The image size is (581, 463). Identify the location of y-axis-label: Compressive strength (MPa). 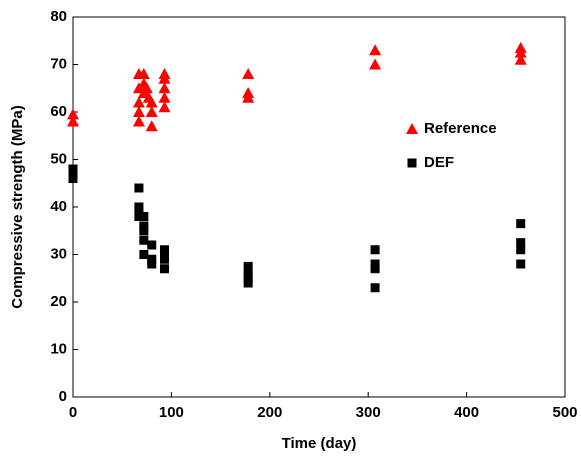
(17, 206).